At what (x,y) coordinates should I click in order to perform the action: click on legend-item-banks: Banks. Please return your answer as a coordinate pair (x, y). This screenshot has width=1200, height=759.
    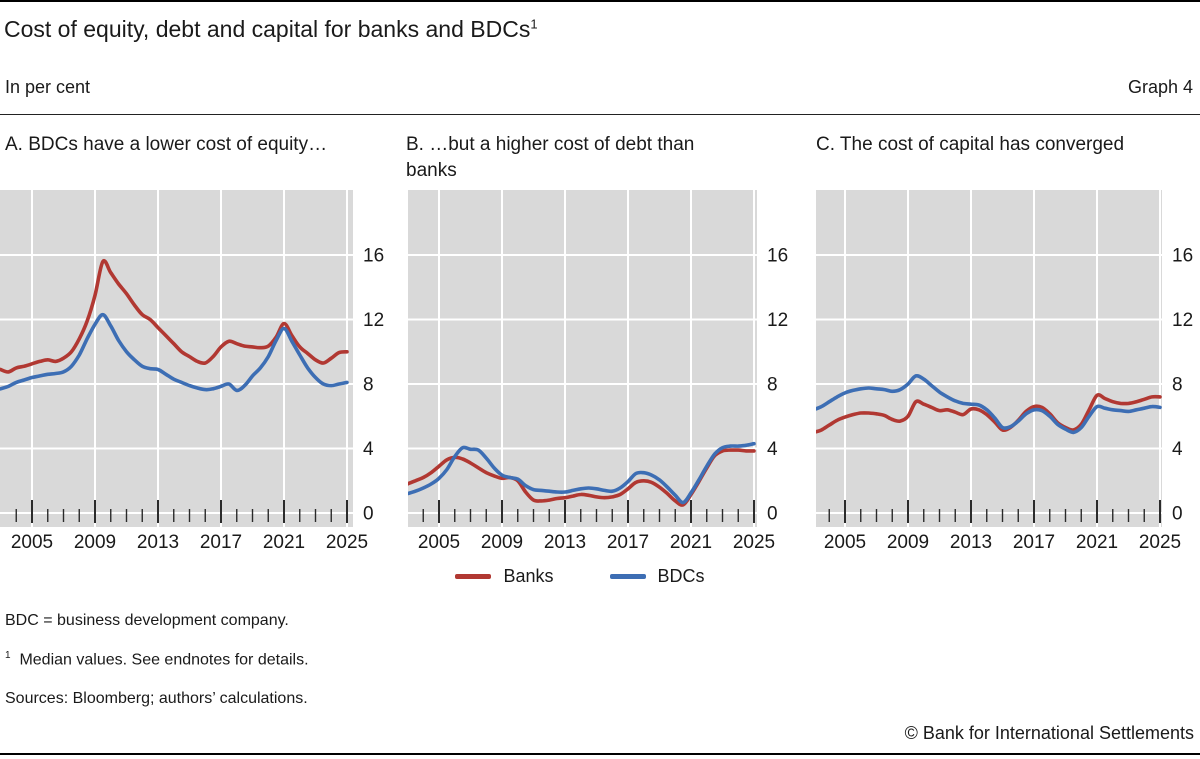
    Looking at the image, I should click on (504, 576).